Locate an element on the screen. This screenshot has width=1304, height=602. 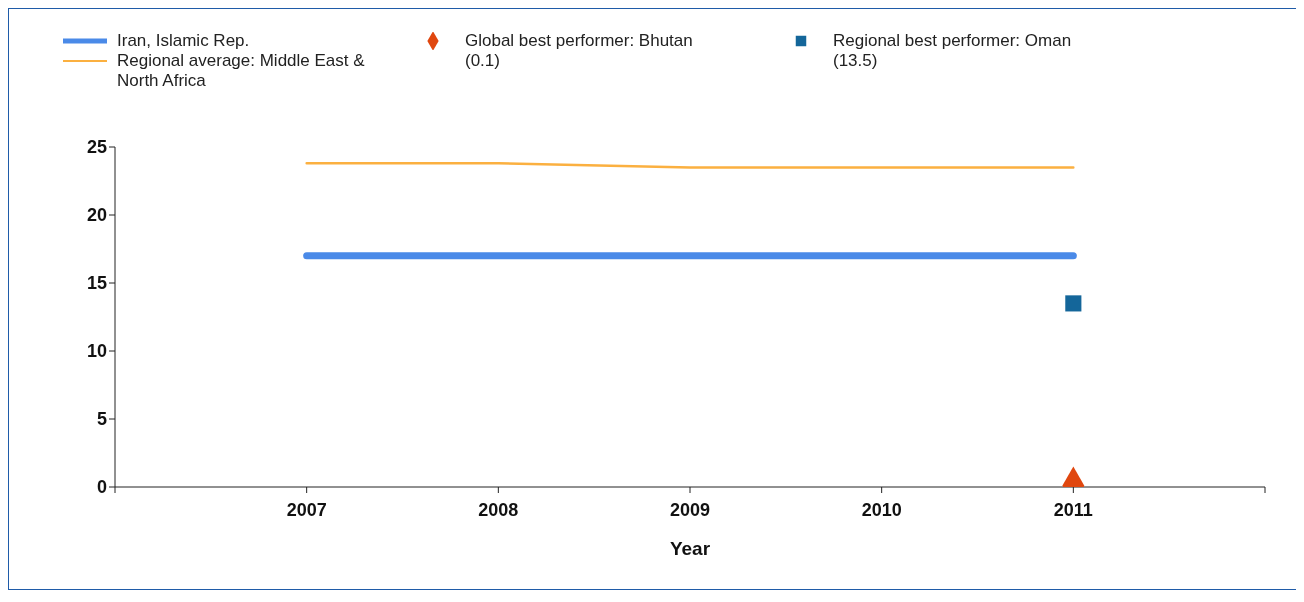
x-axis-title: Year is located at coordinates (690, 548).